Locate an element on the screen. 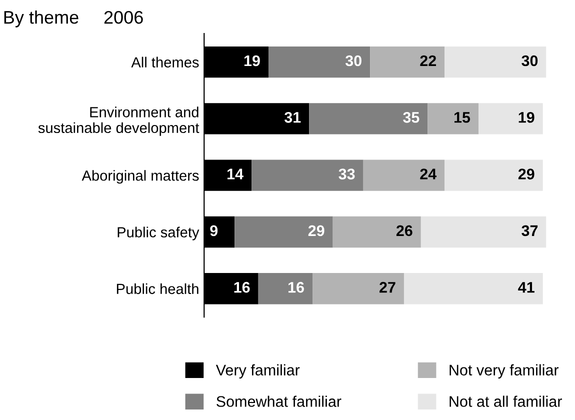 This screenshot has width=575, height=420. legend-label: Not very familiar is located at coordinates (504, 371).